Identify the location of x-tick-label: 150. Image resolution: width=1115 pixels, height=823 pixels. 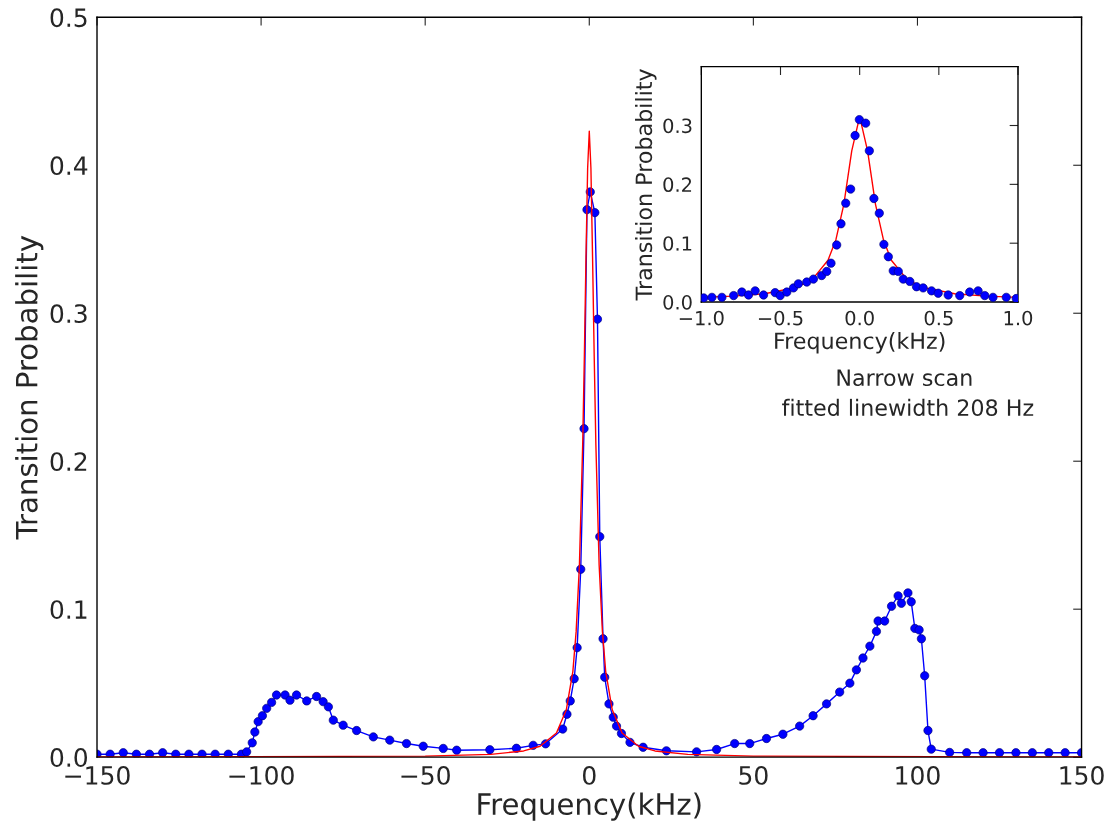
(1082, 775).